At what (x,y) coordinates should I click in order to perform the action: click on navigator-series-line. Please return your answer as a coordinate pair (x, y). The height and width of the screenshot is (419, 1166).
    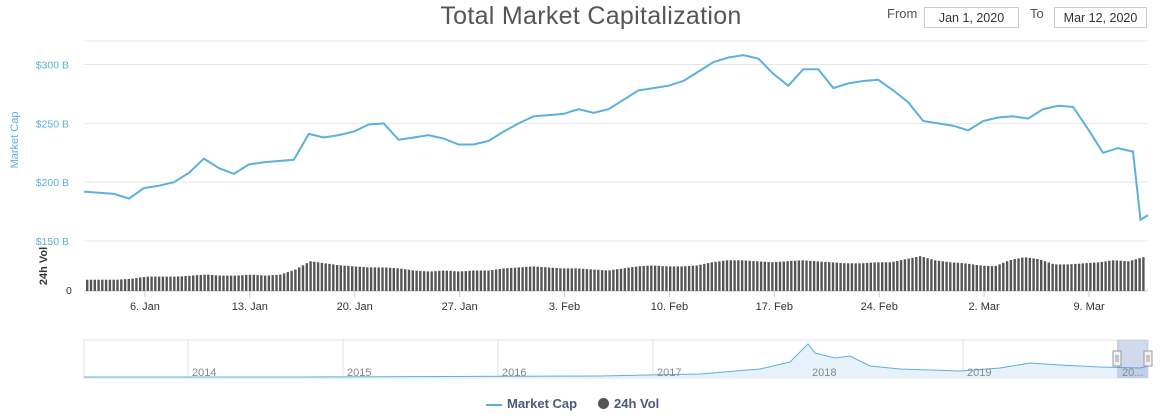
    Looking at the image, I should click on (616, 360).